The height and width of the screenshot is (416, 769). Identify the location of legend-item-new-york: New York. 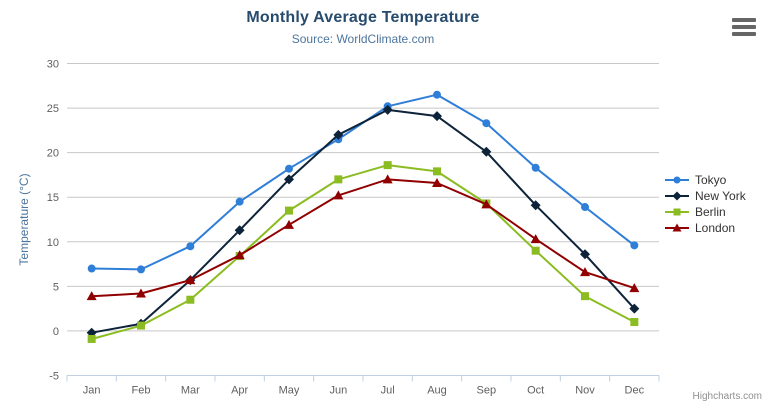
(705, 196).